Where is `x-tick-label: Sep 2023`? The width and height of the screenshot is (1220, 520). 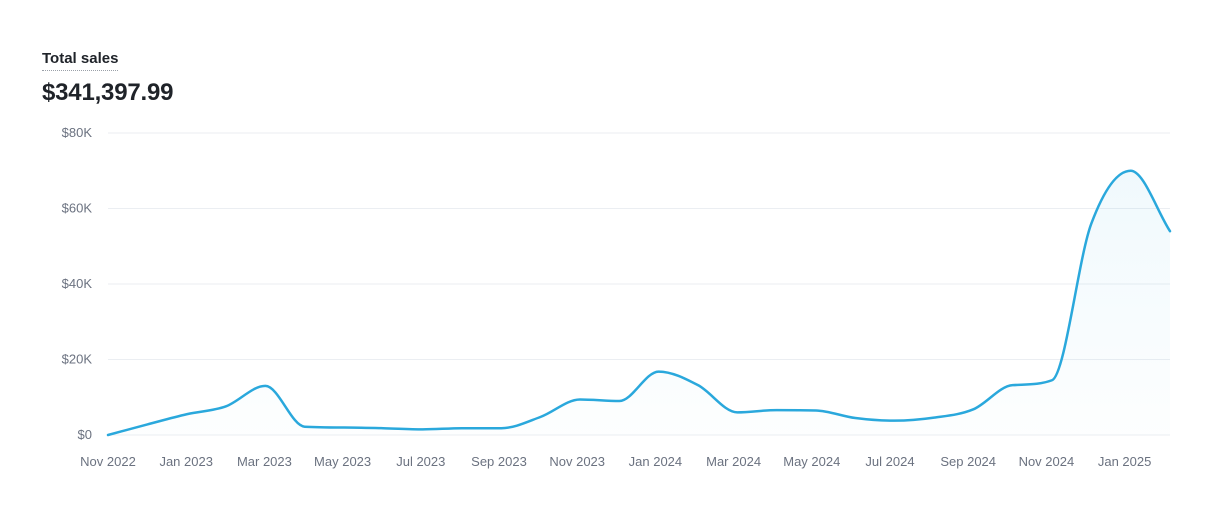
x-tick-label: Sep 2023 is located at coordinates (499, 461).